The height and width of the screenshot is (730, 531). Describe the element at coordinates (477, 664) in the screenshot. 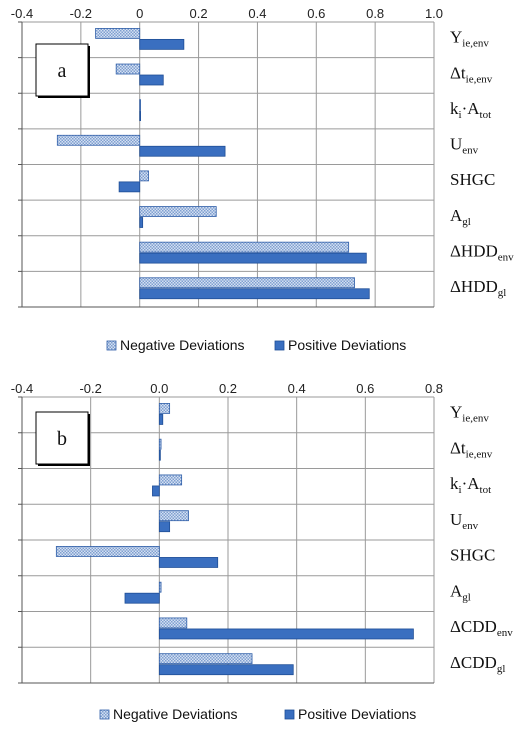

I see `category-label: ΔCDDgl` at that location.